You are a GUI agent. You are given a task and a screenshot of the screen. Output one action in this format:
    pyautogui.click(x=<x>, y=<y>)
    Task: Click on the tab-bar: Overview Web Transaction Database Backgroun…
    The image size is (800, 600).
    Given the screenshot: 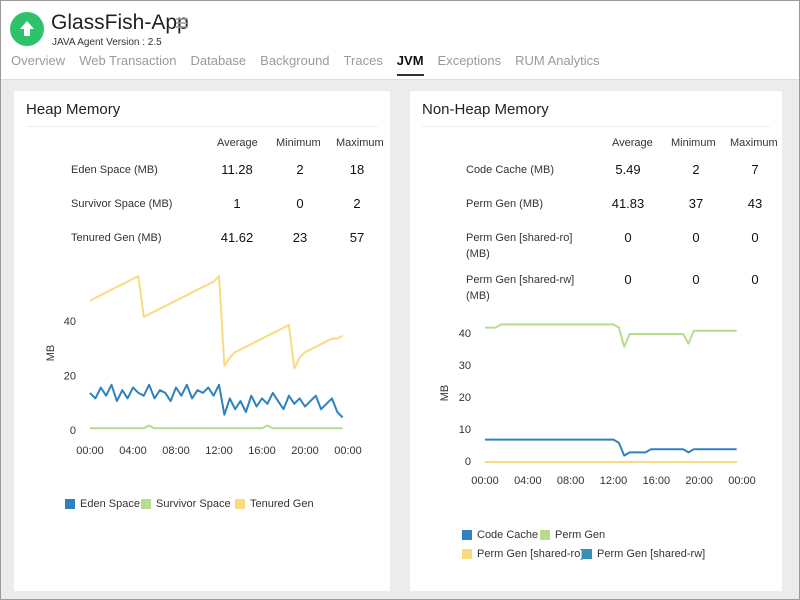 What is the action you would take?
    pyautogui.click(x=305, y=64)
    